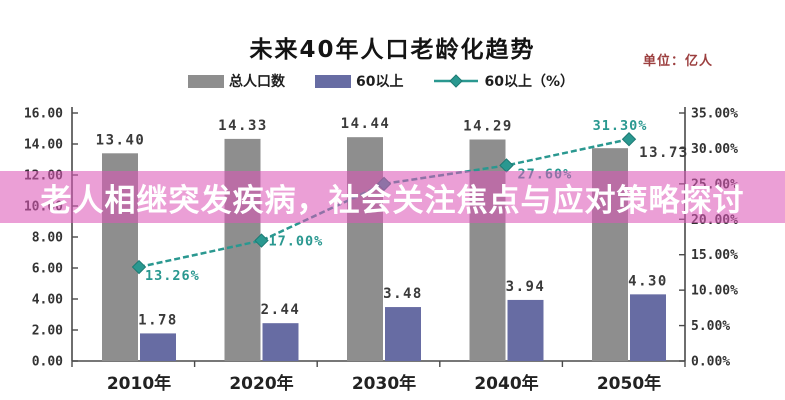 This screenshot has width=785, height=400. I want to click on legend-item-over-60: 60以上, so click(359, 81).